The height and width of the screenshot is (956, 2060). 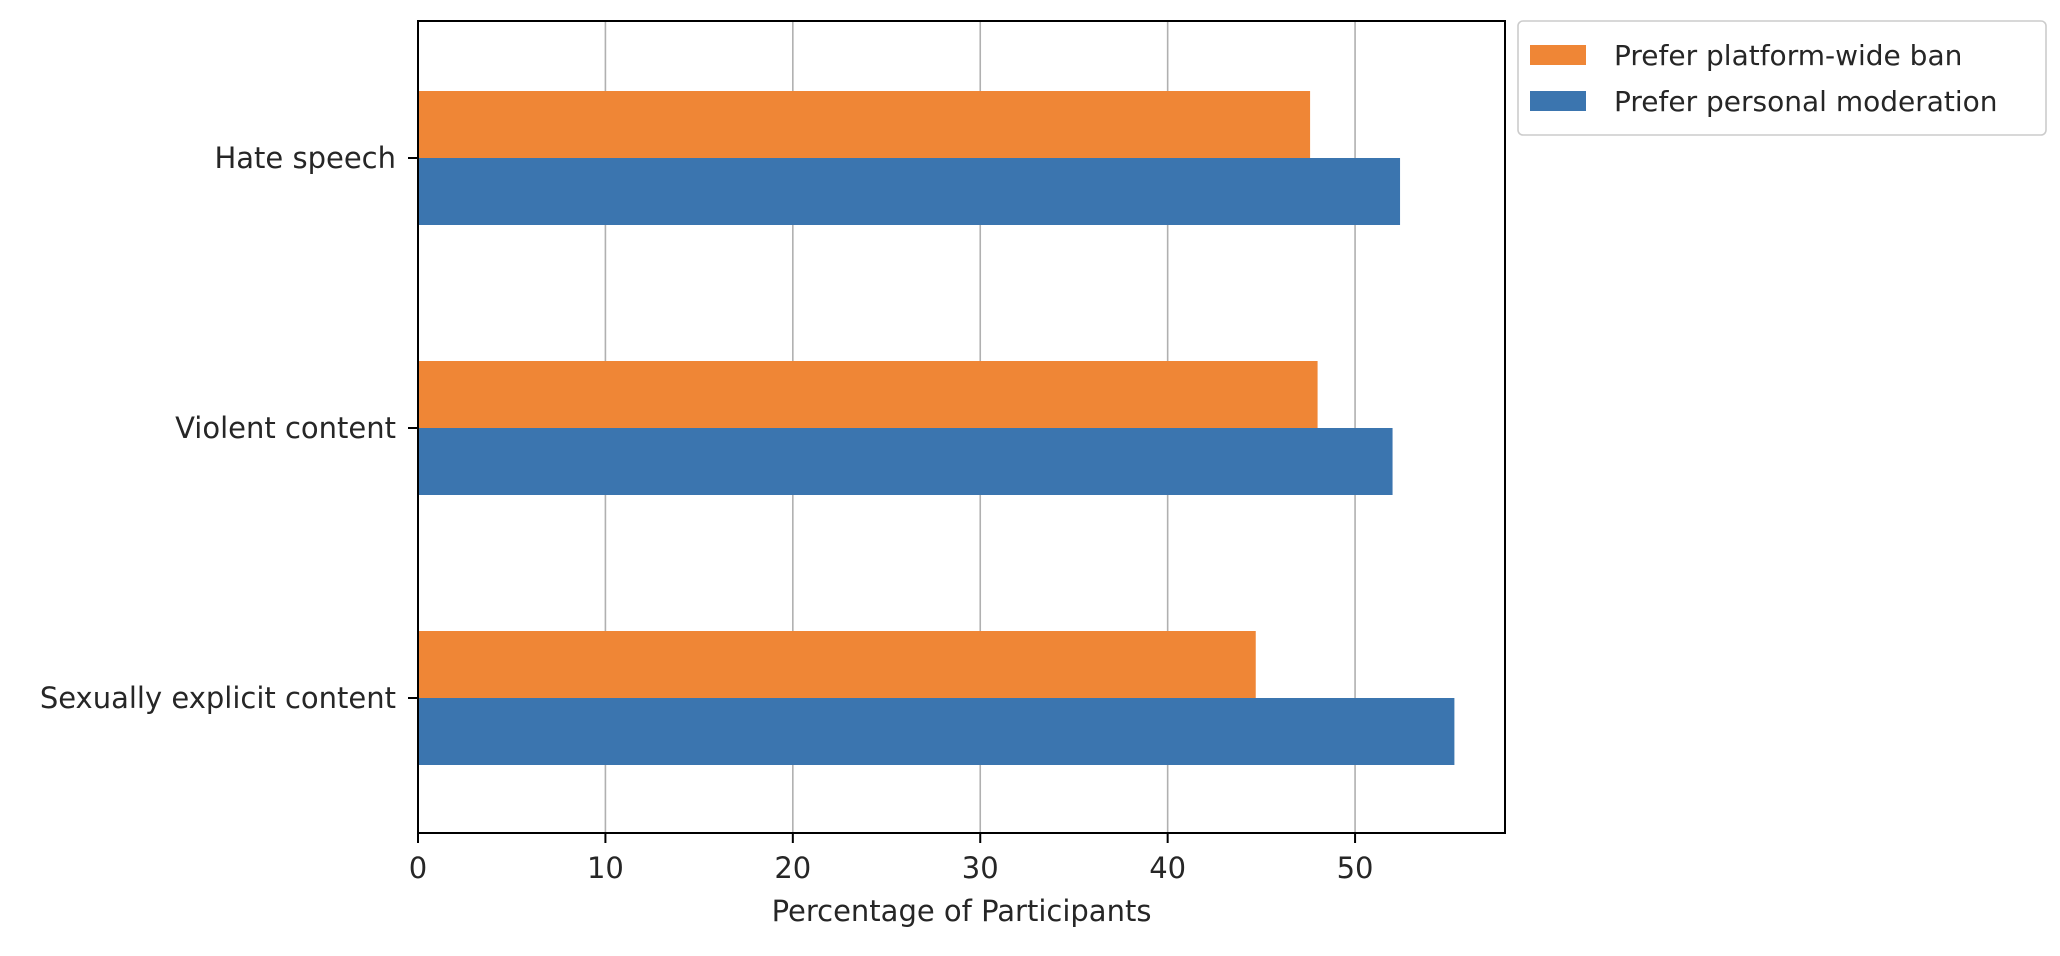 What do you see at coordinates (285, 428) in the screenshot?
I see `y-category-label: Violent content` at bounding box center [285, 428].